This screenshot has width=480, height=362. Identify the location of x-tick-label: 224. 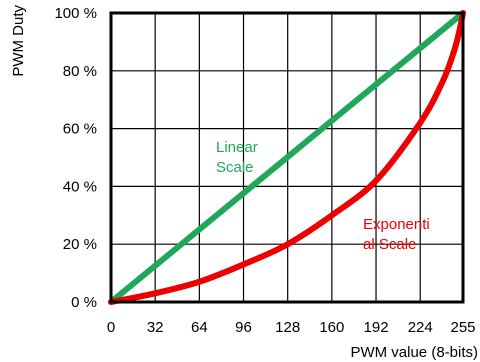
(420, 327).